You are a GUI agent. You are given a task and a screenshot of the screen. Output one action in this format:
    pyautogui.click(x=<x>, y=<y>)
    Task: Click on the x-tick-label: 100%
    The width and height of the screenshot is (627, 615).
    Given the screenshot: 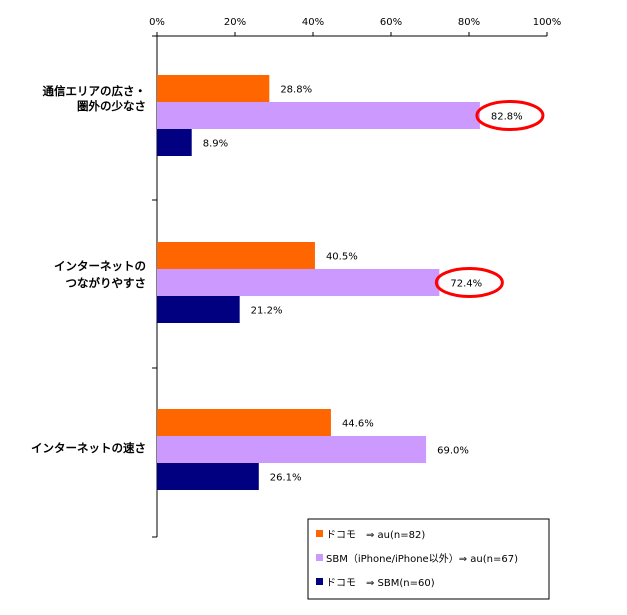 What is the action you would take?
    pyautogui.click(x=547, y=22)
    